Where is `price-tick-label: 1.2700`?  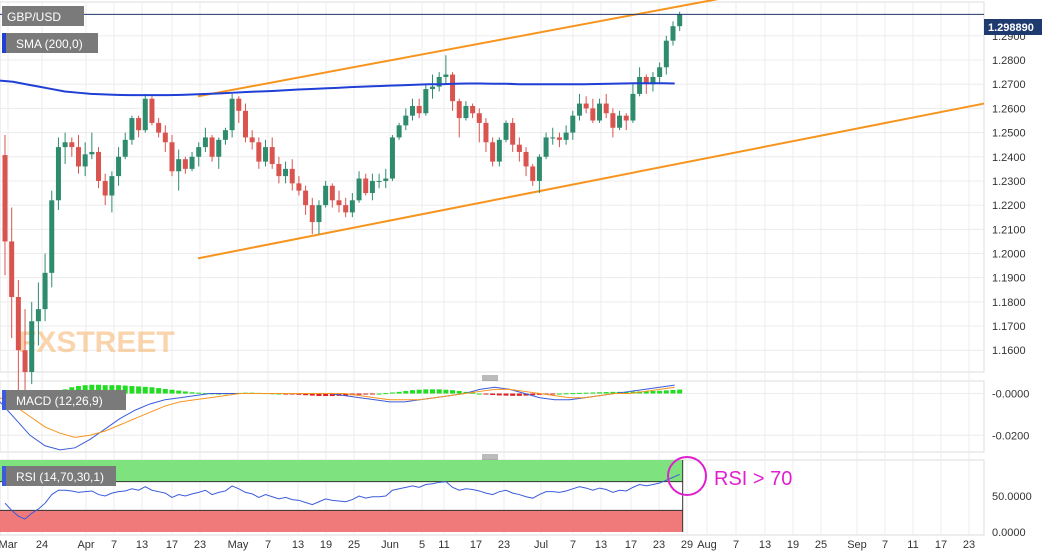 price-tick-label: 1.2700 is located at coordinates (1009, 85).